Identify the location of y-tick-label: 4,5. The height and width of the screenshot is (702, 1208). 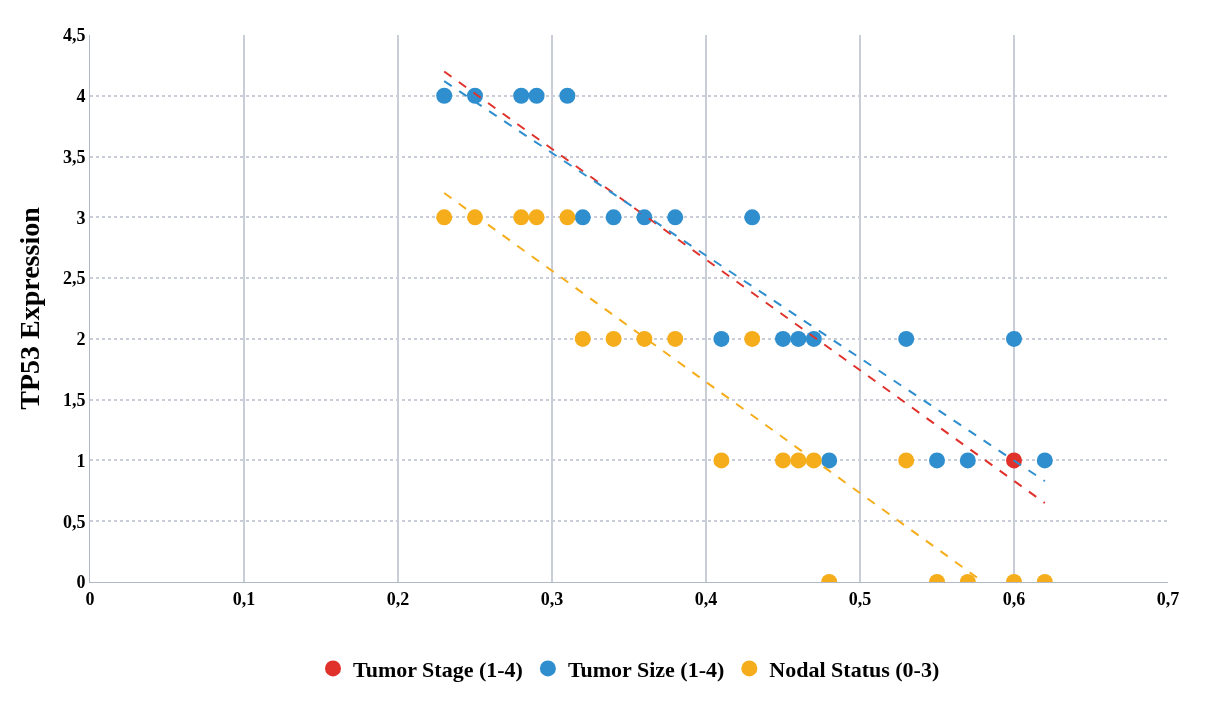
(74, 35).